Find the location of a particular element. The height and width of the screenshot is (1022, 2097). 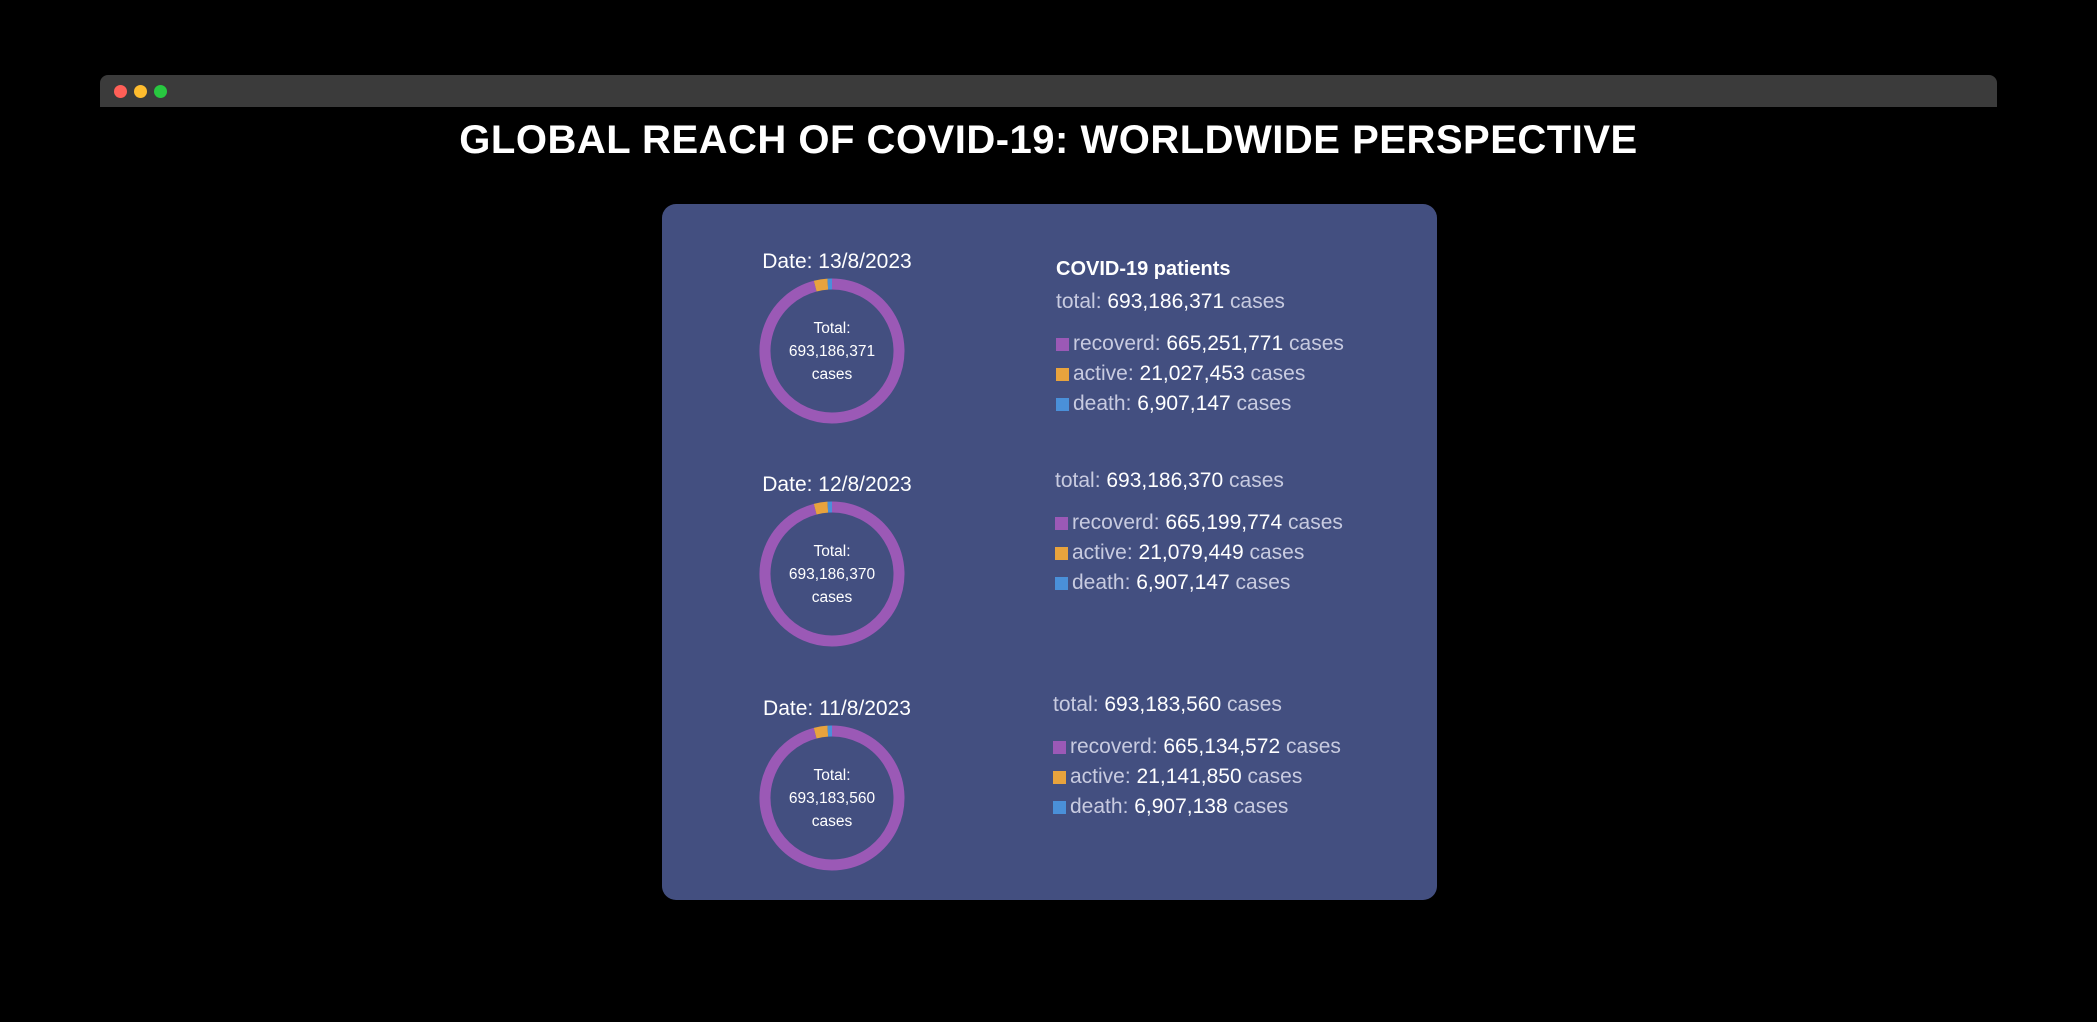

browser-titlebar is located at coordinates (1048, 91).